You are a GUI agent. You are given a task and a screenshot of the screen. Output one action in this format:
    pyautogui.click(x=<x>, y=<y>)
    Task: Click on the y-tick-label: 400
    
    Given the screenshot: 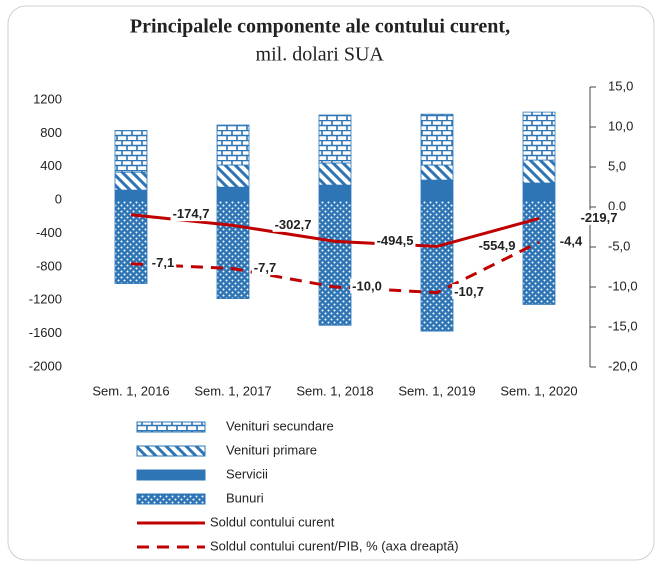 What is the action you would take?
    pyautogui.click(x=51, y=165)
    